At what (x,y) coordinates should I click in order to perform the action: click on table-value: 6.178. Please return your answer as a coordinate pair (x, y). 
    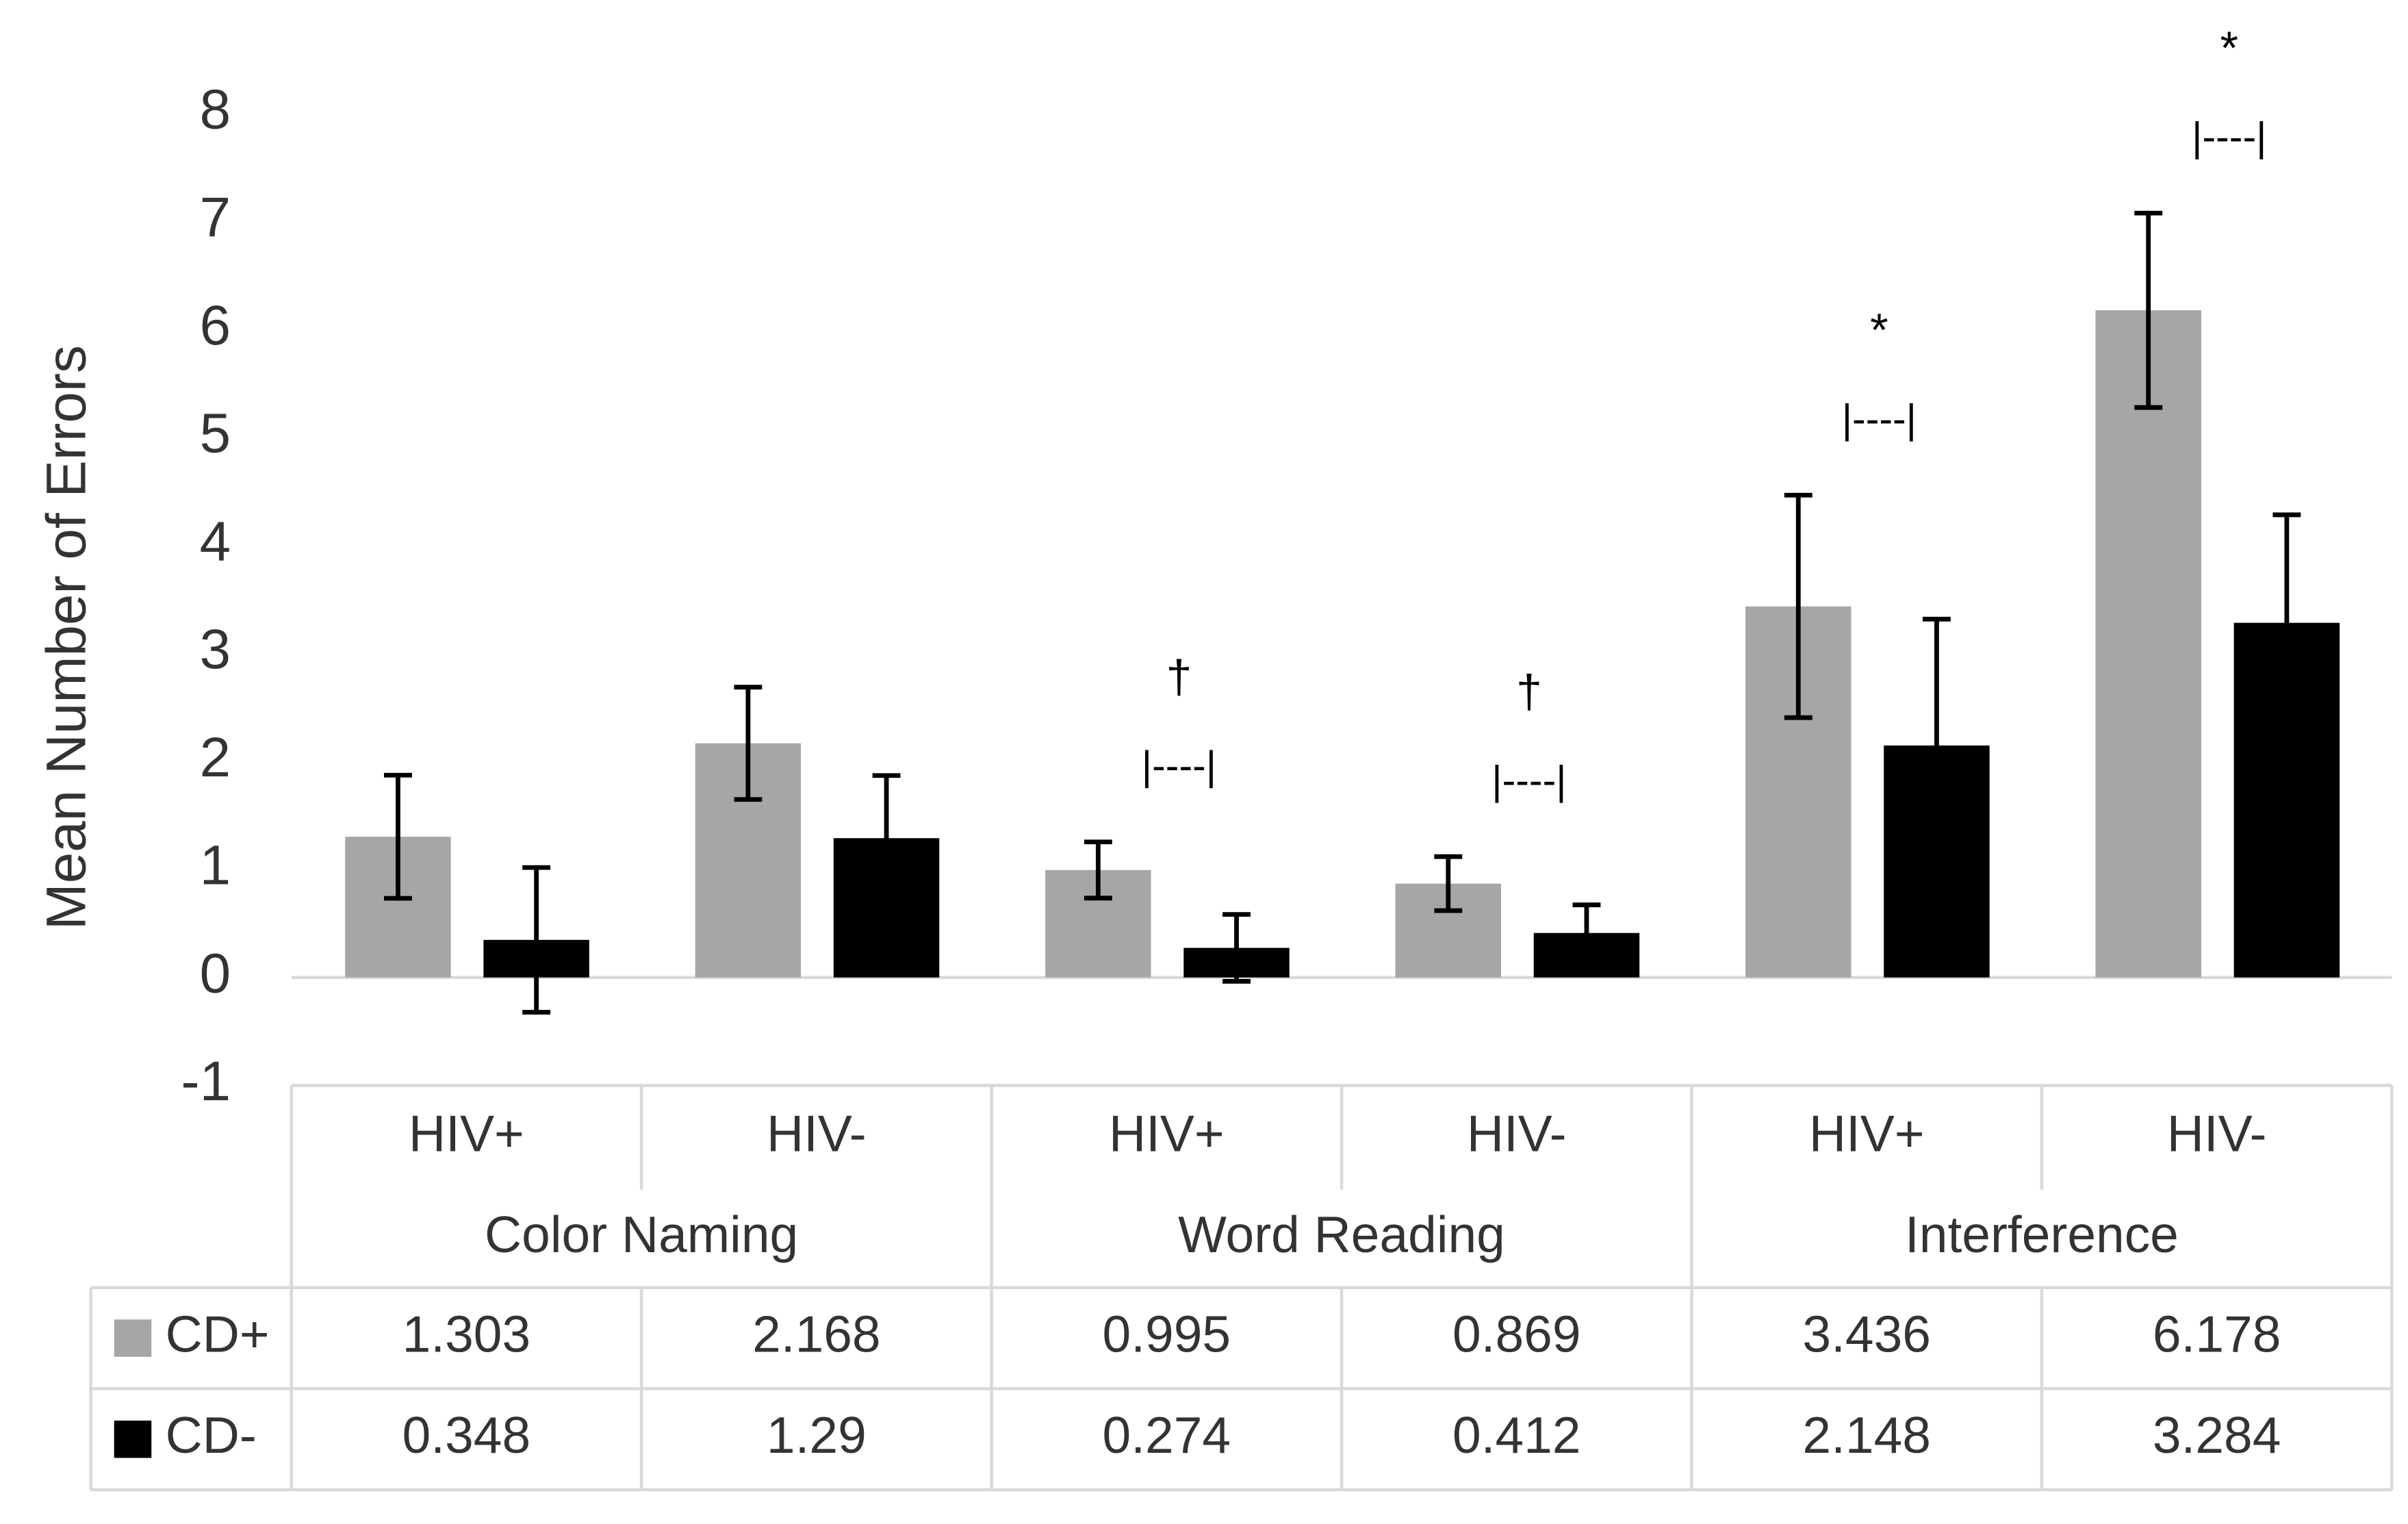
    Looking at the image, I should click on (2217, 1333).